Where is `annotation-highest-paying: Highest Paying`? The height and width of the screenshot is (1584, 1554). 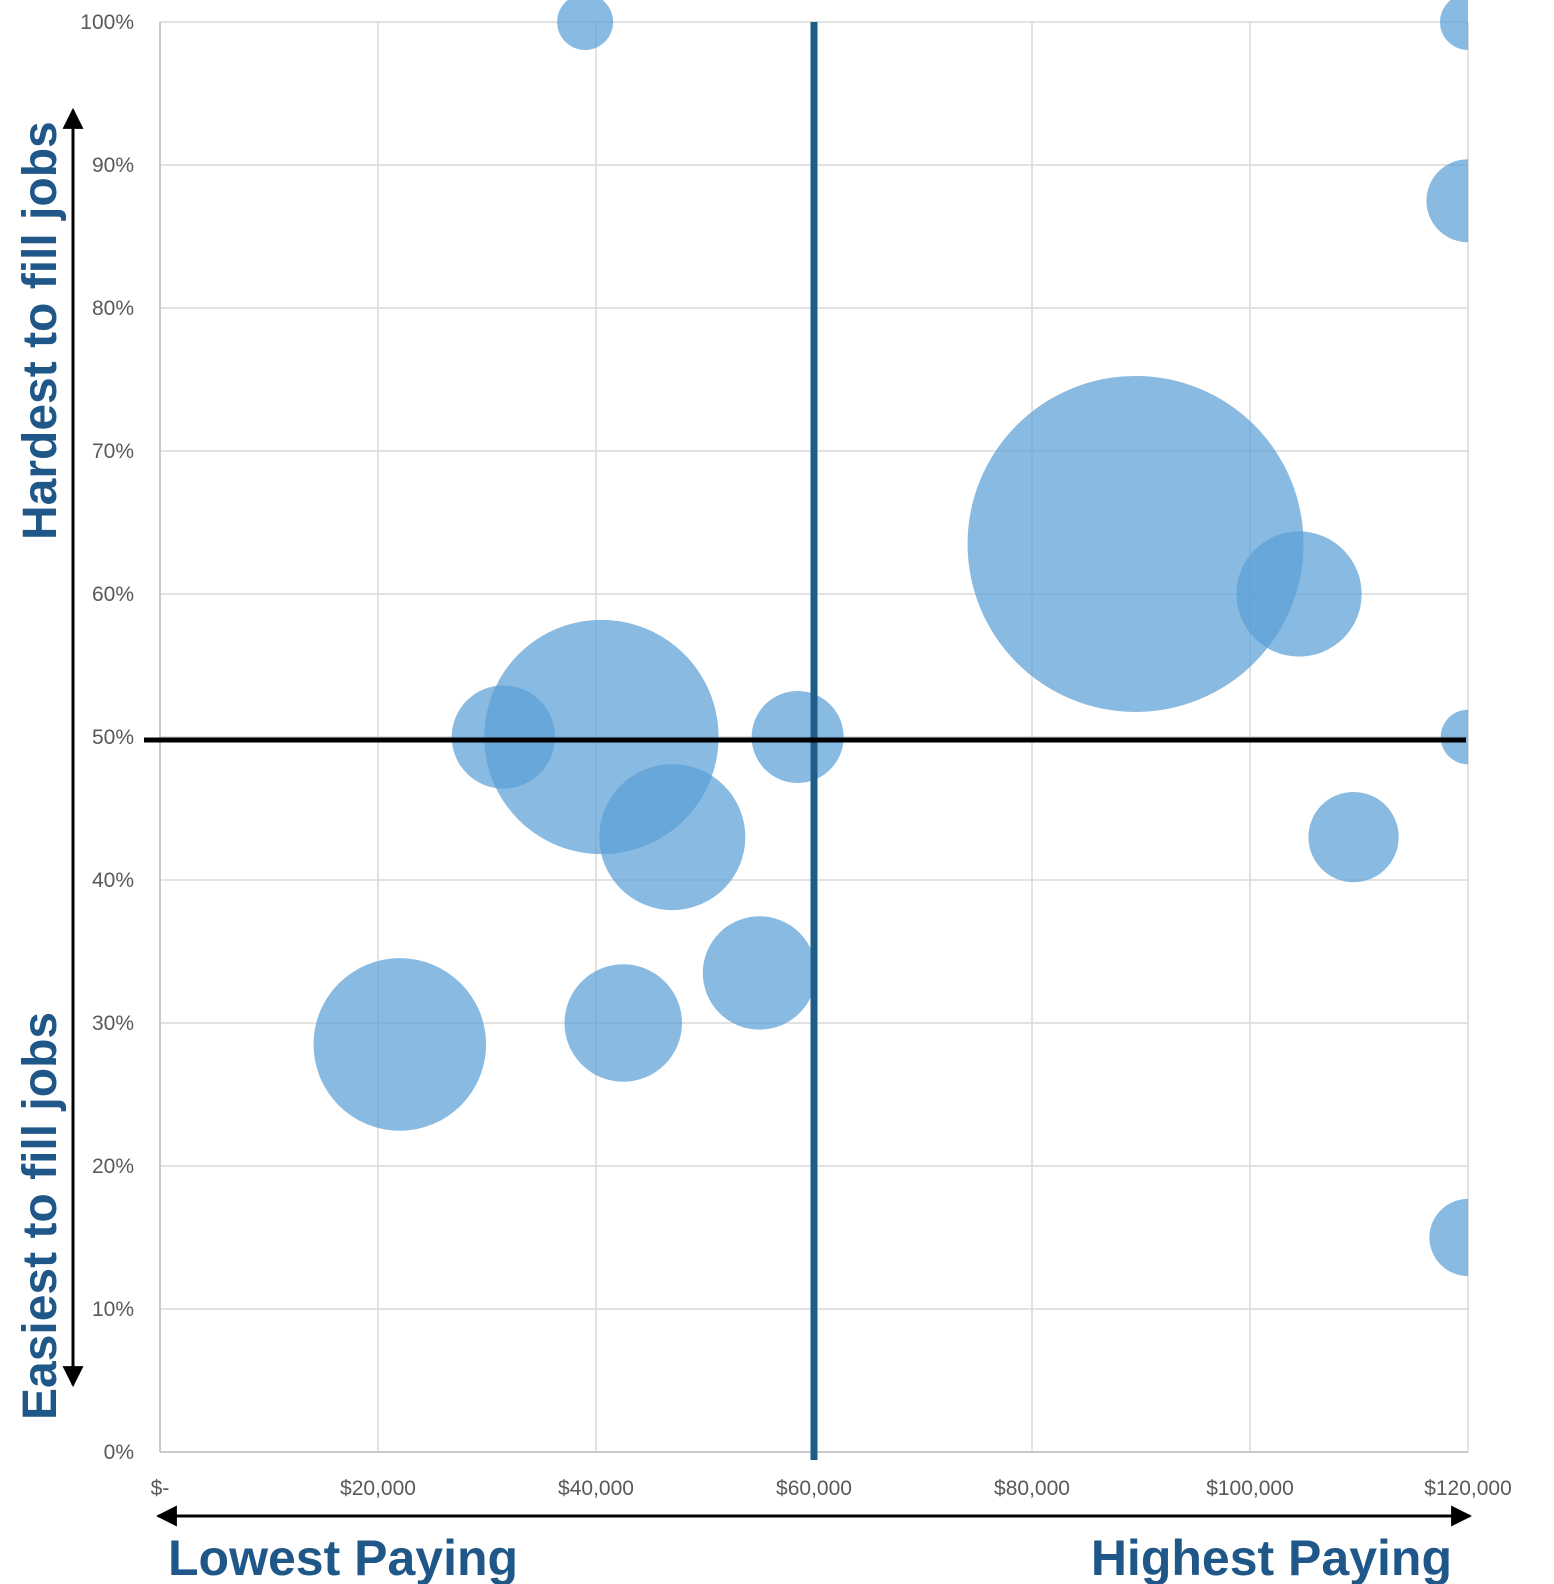
annotation-highest-paying: Highest Paying is located at coordinates (1271, 1557).